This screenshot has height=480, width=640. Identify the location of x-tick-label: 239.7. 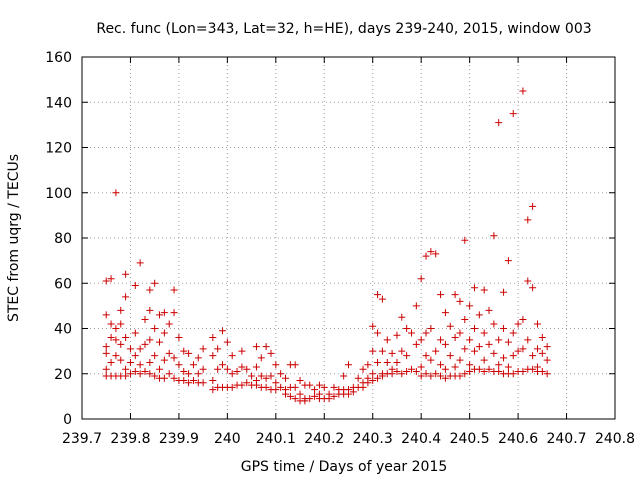
(82, 439).